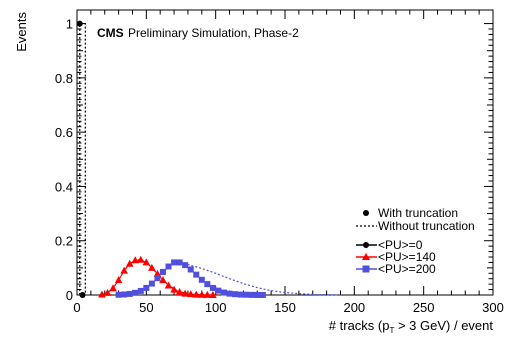  Describe the element at coordinates (424, 307) in the screenshot. I see `x-tick-label: 250` at that location.